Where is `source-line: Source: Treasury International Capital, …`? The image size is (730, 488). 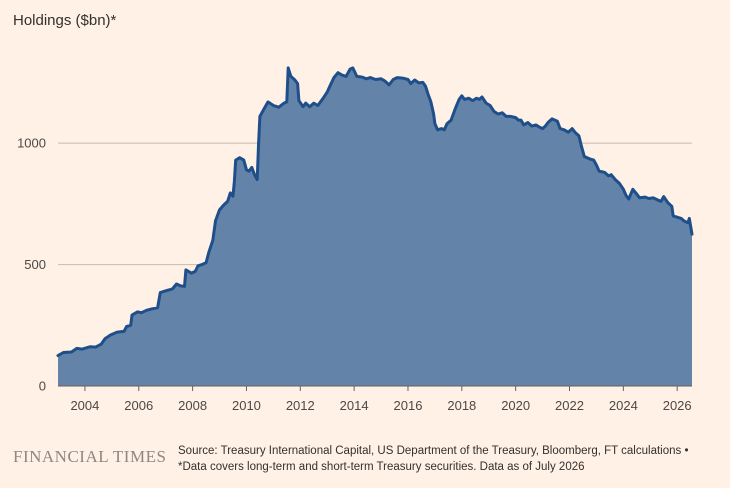 source-line: Source: Treasury International Capital, … is located at coordinates (433, 451).